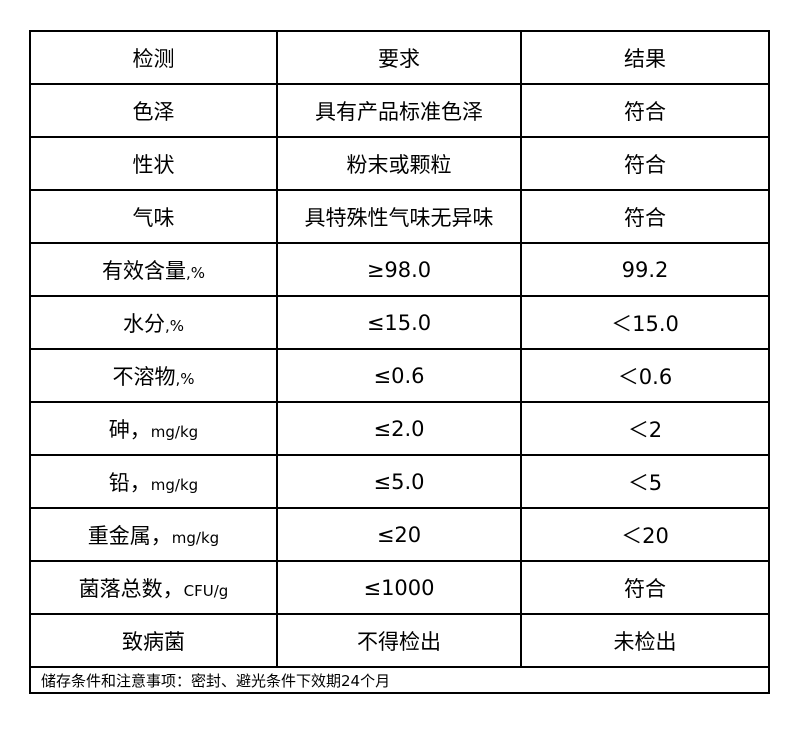  I want to click on item-name: 性状, so click(153, 164).